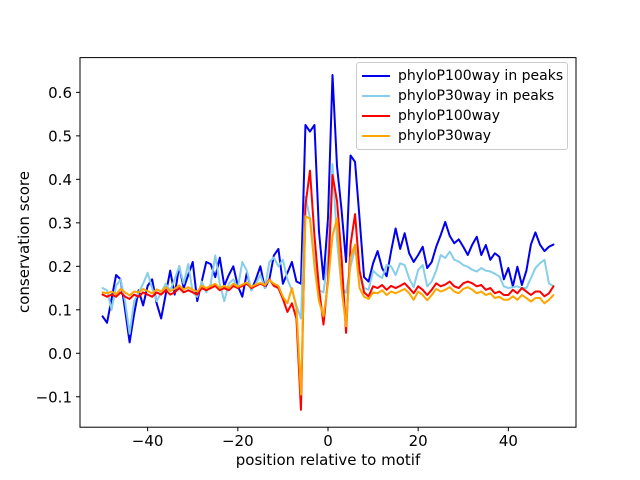 This screenshot has width=640, height=480. What do you see at coordinates (60, 180) in the screenshot?
I see `y-tick-label: 0.4` at bounding box center [60, 180].